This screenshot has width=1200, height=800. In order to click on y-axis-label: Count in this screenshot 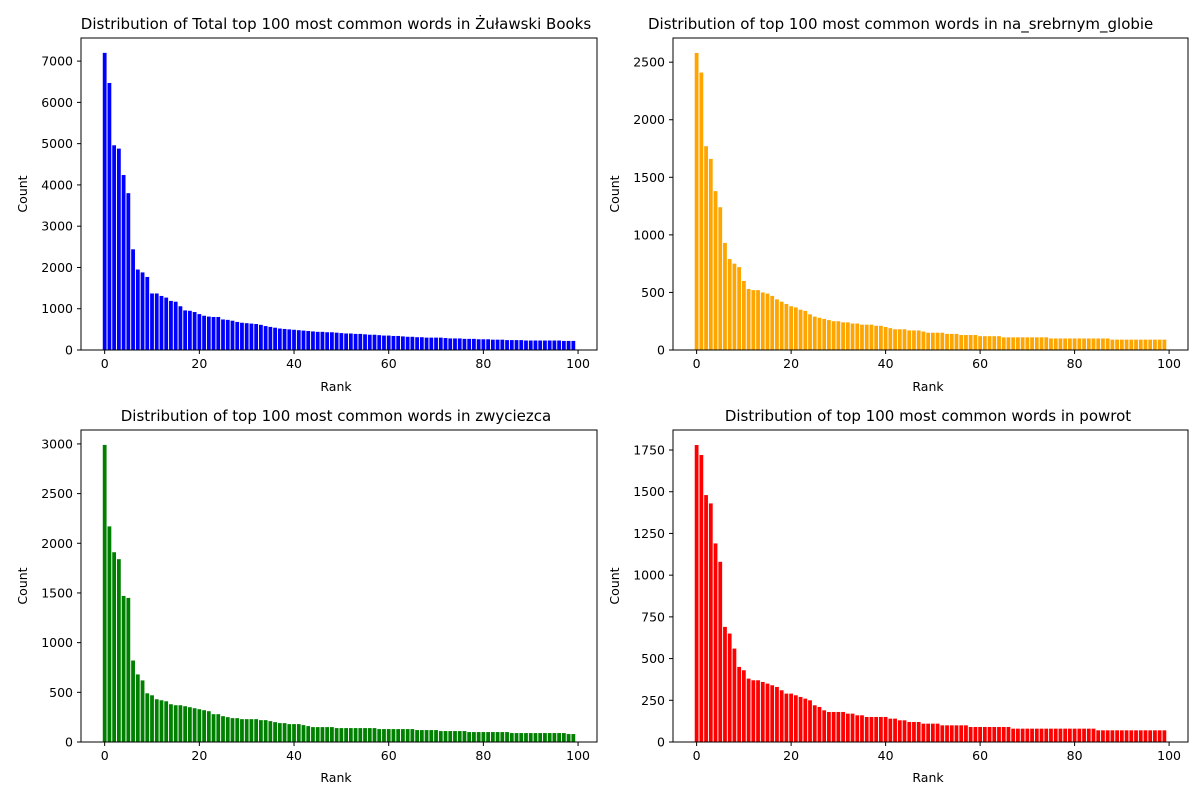, I will do `click(22, 585)`.